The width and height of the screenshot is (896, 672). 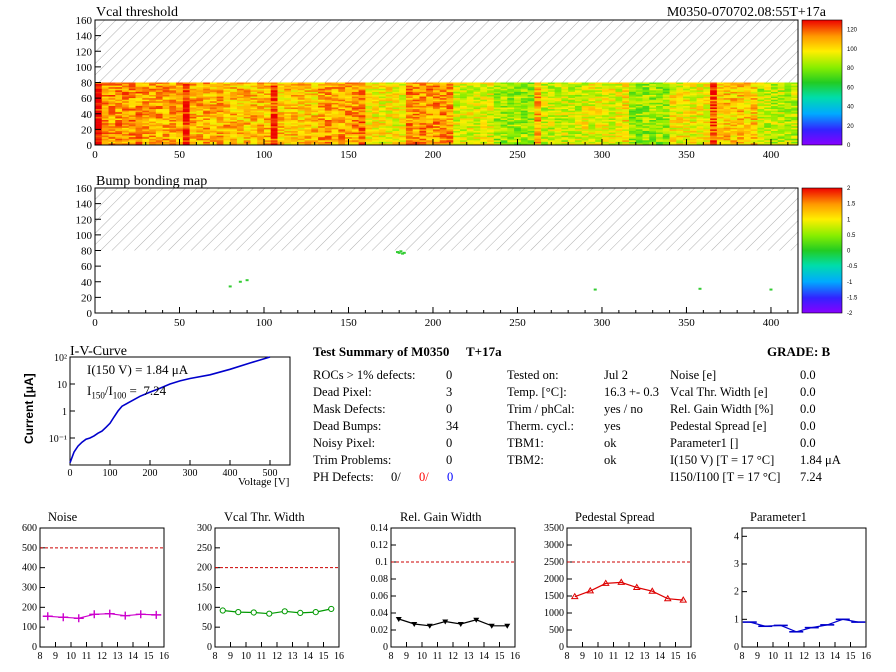 I want to click on x-tick-label: 50, so click(x=180, y=155).